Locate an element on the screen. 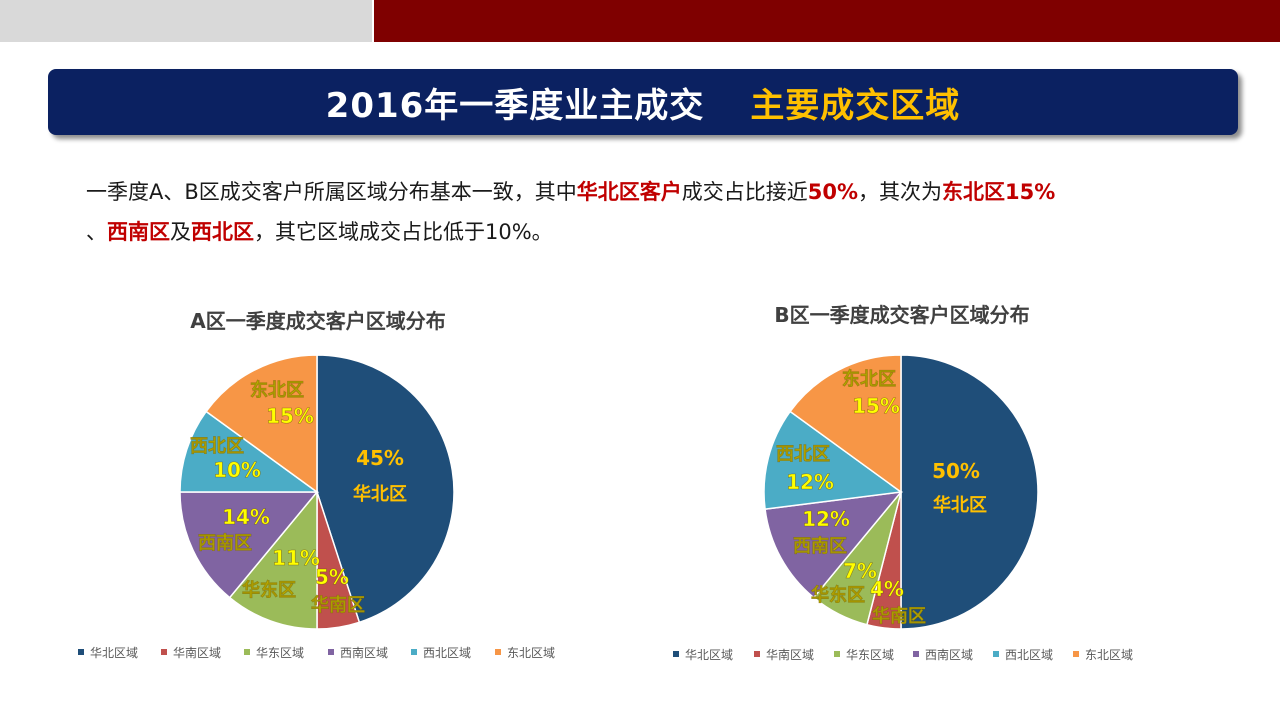 This screenshot has height=720, width=1280. title-main: 2016年一季度业主成交 is located at coordinates (515, 105).